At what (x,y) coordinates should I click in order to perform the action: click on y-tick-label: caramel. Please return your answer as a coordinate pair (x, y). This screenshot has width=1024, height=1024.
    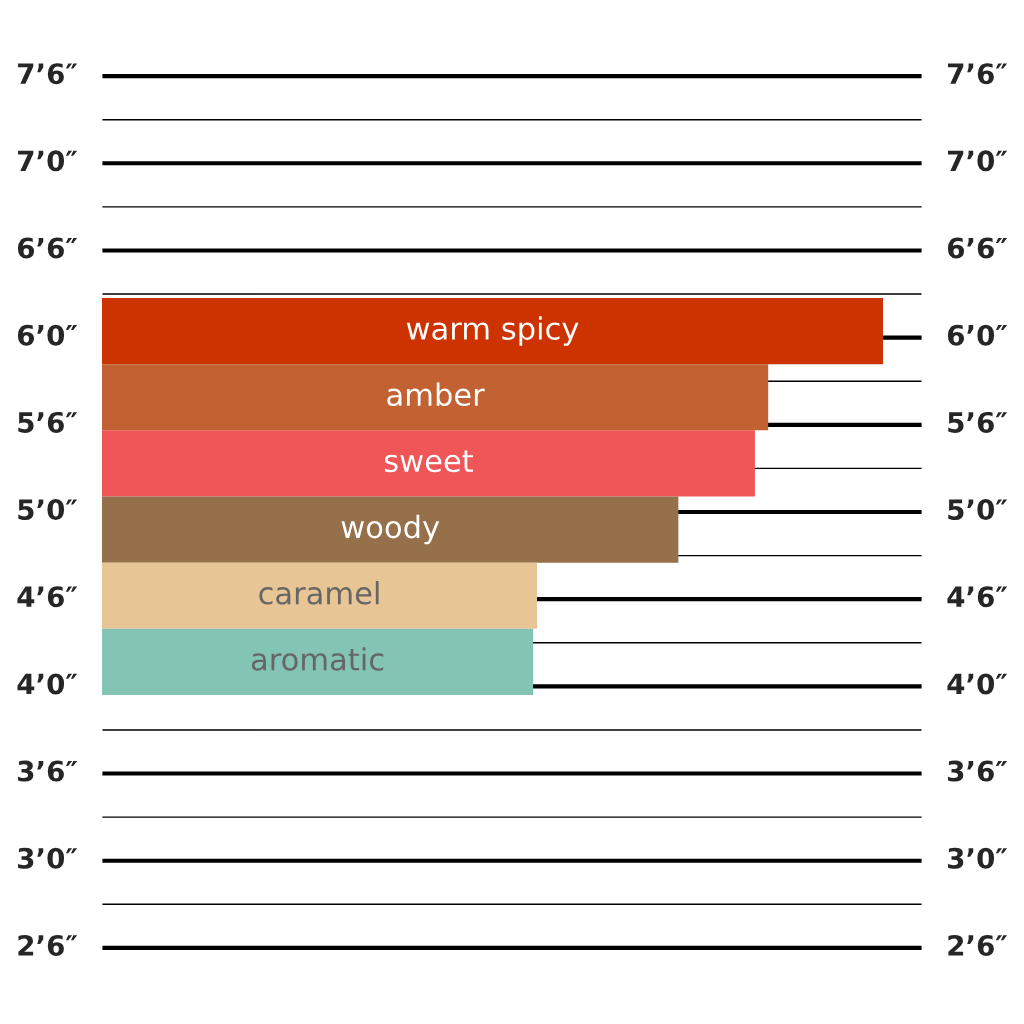
    Looking at the image, I should click on (319, 592).